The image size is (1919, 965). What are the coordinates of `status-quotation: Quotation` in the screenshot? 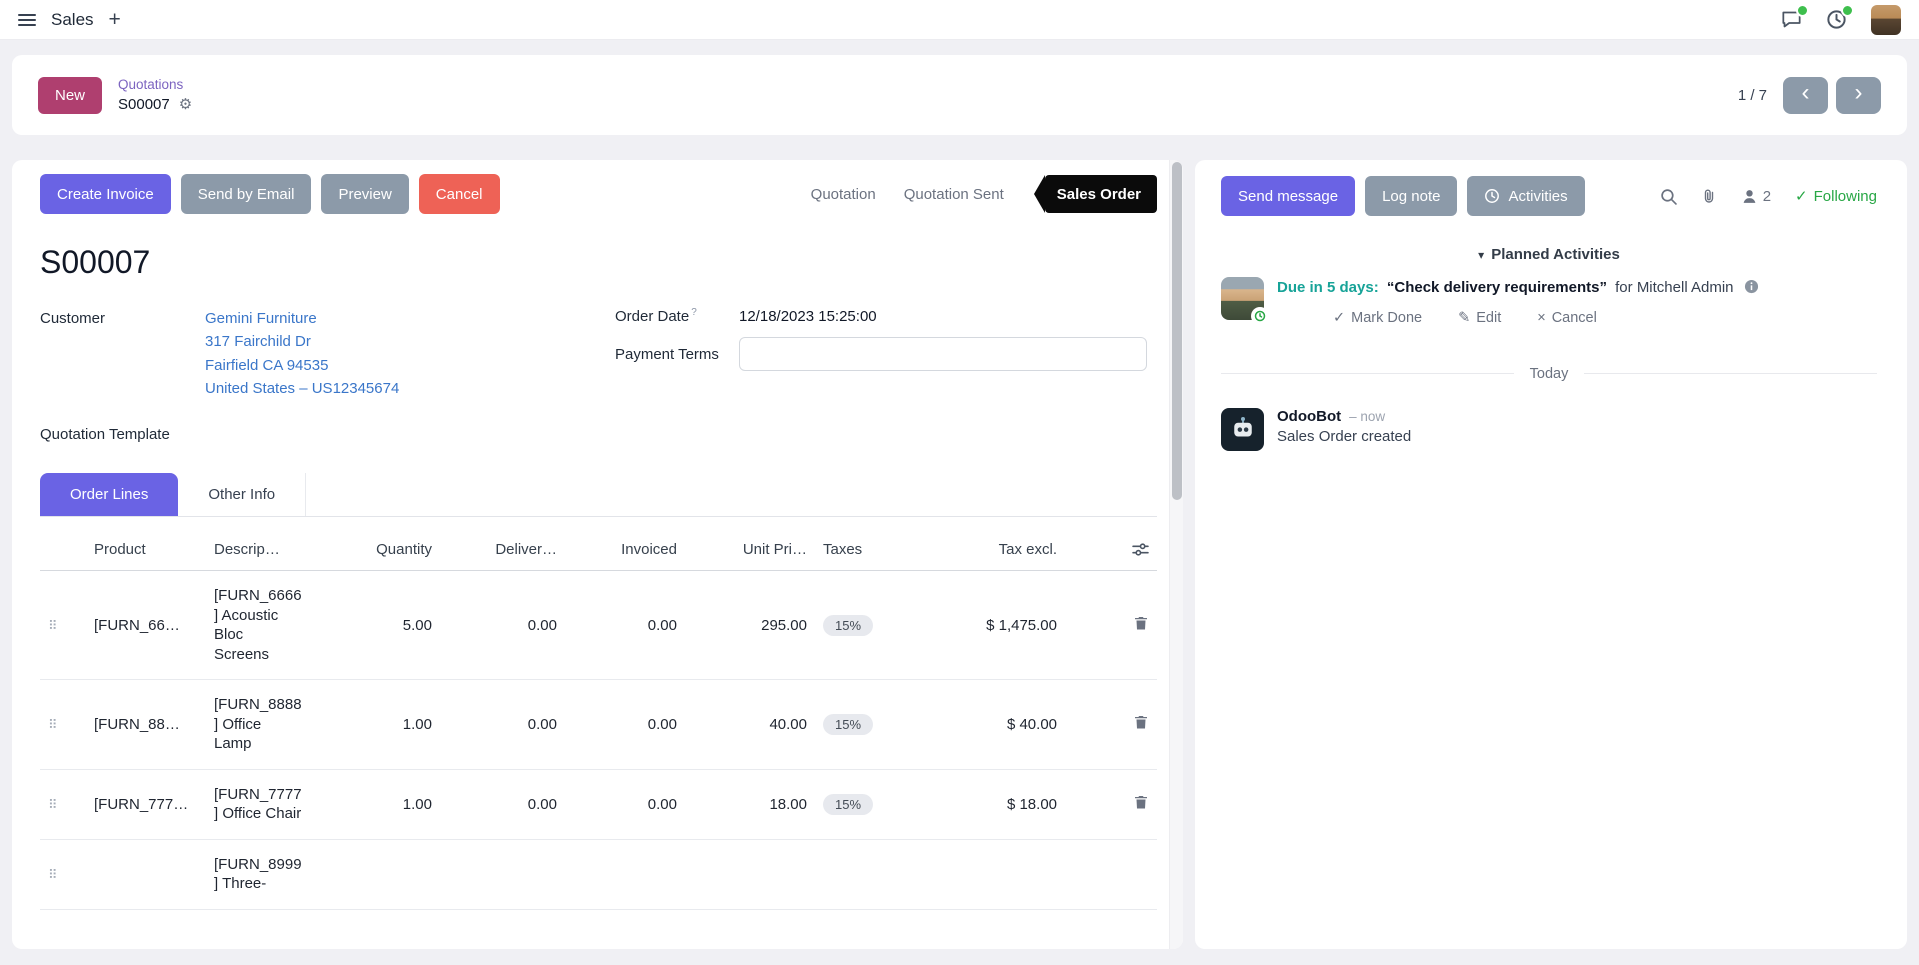 It's located at (843, 194).